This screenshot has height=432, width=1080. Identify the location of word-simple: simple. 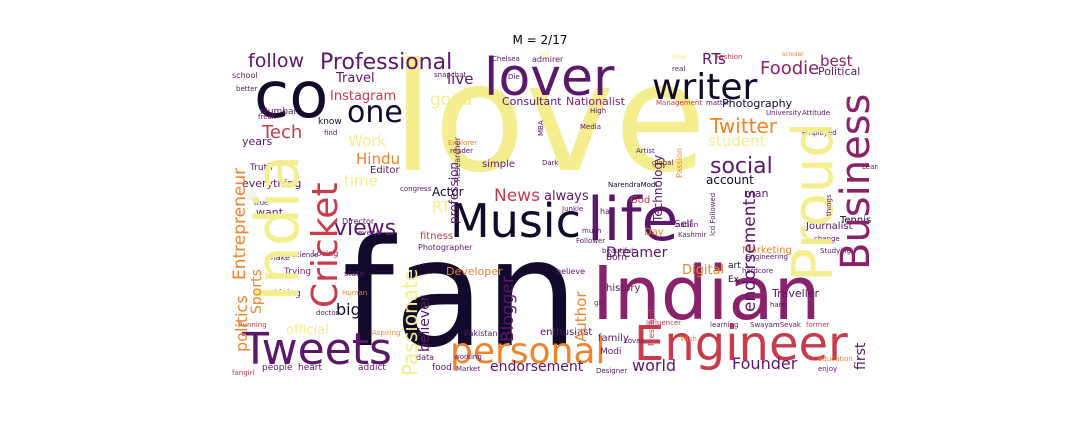
(499, 164).